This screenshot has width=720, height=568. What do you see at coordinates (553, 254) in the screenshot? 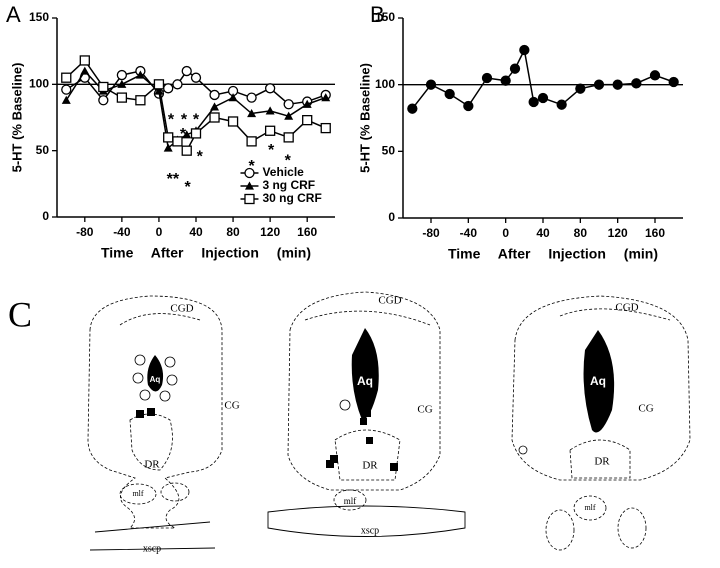
I see `x-axis-label: Time After Injection (min)` at bounding box center [553, 254].